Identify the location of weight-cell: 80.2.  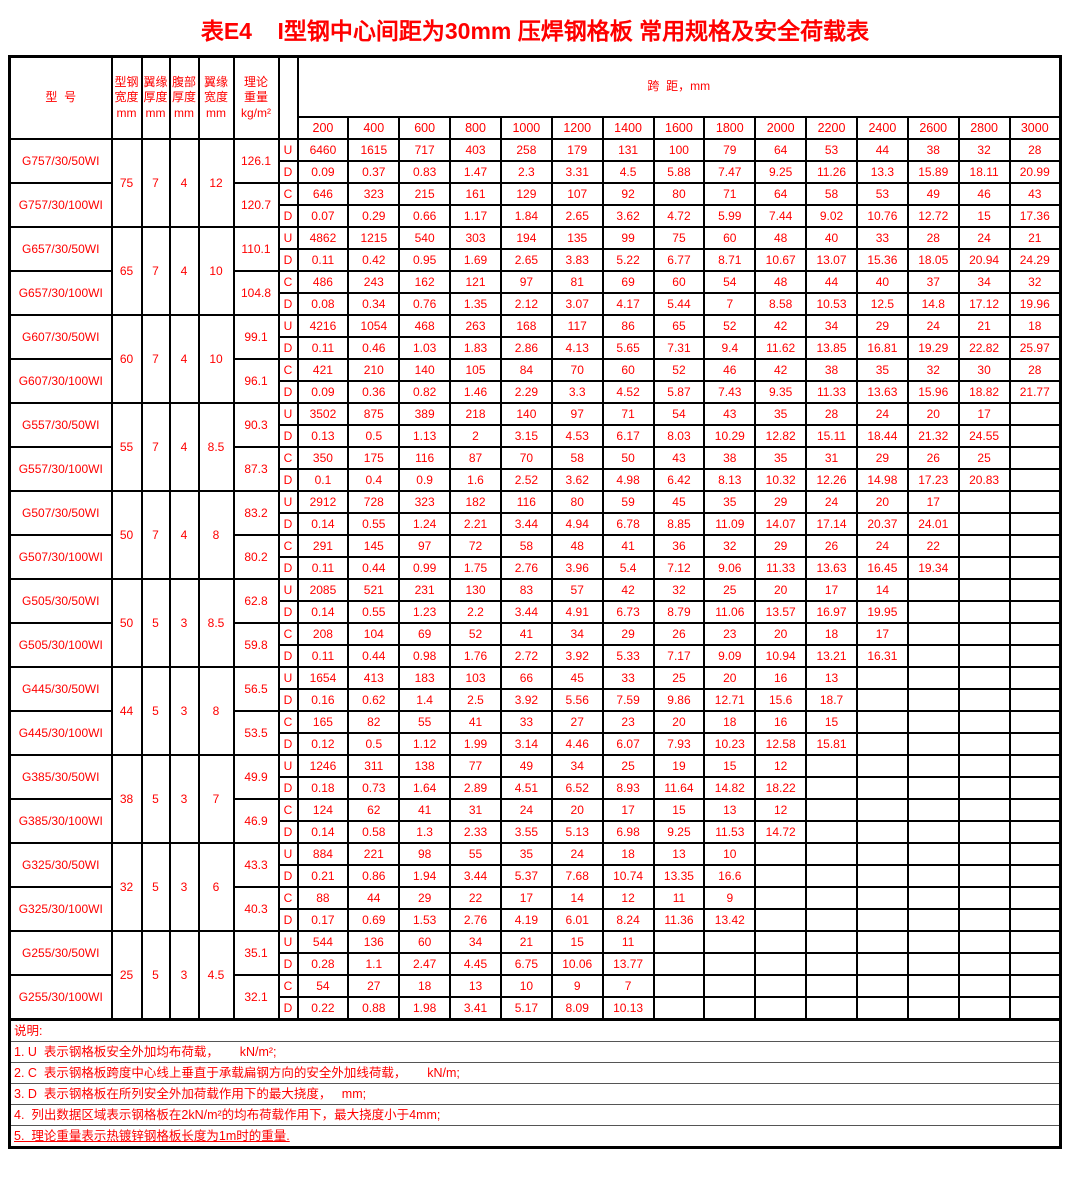
(256, 557).